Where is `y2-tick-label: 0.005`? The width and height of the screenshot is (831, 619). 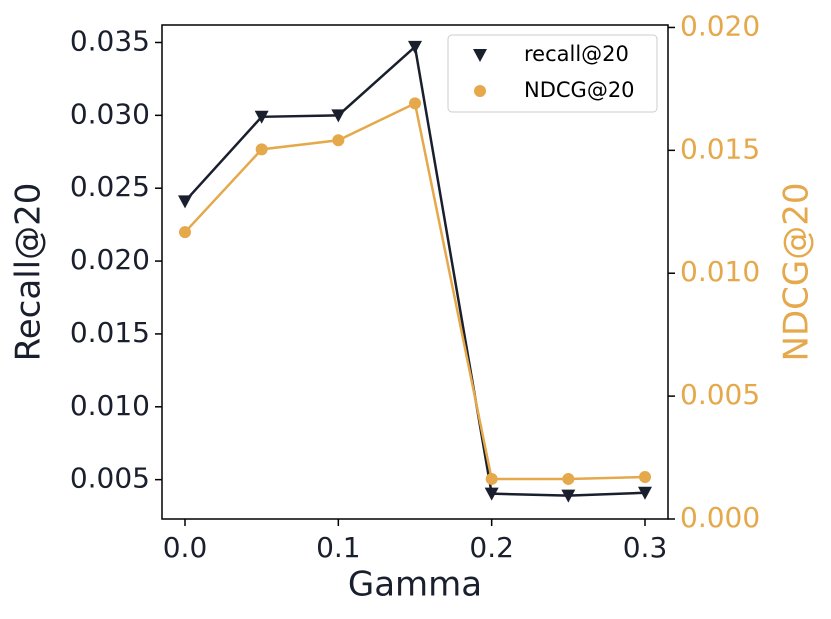
y2-tick-label: 0.005 is located at coordinates (720, 394).